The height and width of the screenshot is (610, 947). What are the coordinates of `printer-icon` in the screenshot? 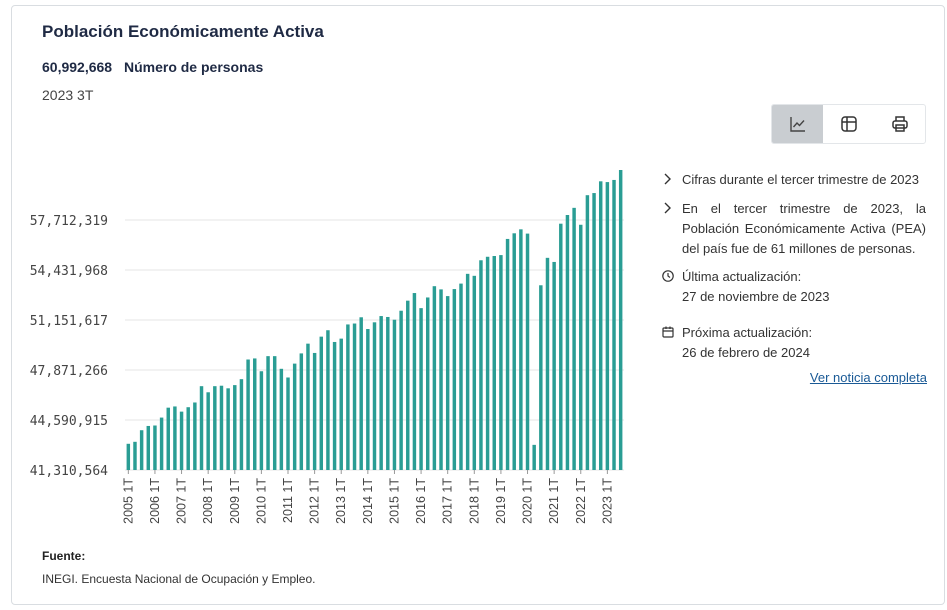 It's located at (899, 124).